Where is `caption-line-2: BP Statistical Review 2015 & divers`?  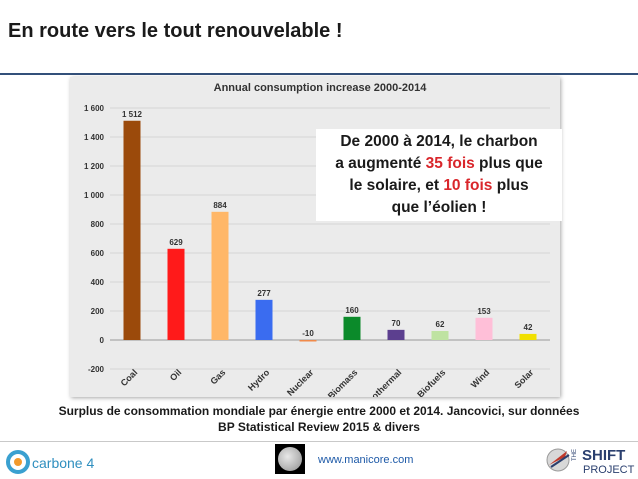 caption-line-2: BP Statistical Review 2015 & divers is located at coordinates (319, 427).